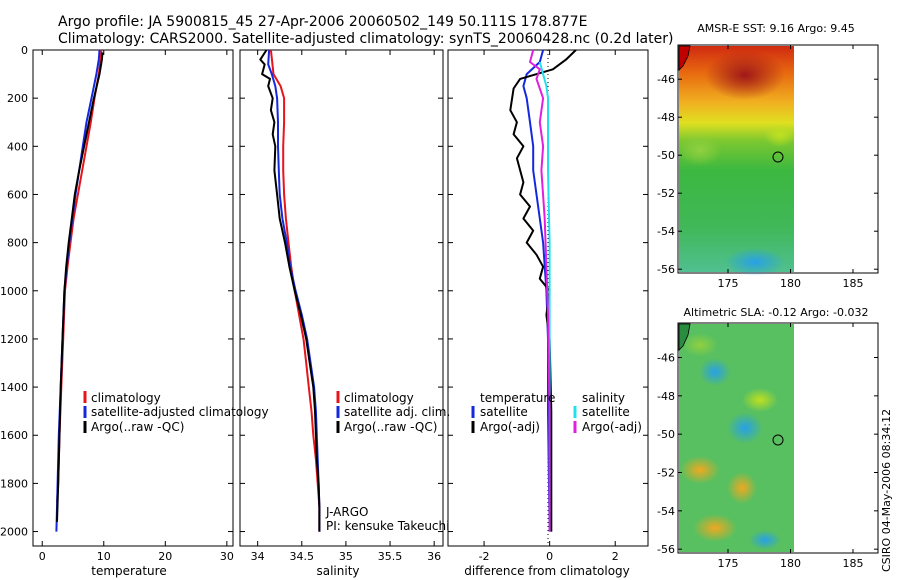  Describe the element at coordinates (17, 146) in the screenshot. I see `y-tick-label: 400` at that location.